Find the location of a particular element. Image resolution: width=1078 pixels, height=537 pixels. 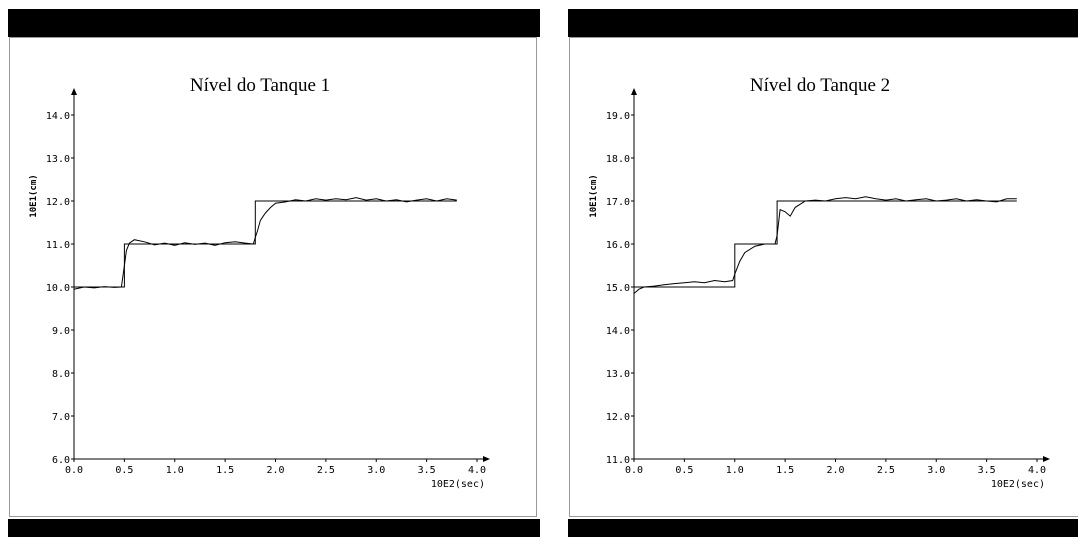

y-tick-label: 6.0 is located at coordinates (61, 460).